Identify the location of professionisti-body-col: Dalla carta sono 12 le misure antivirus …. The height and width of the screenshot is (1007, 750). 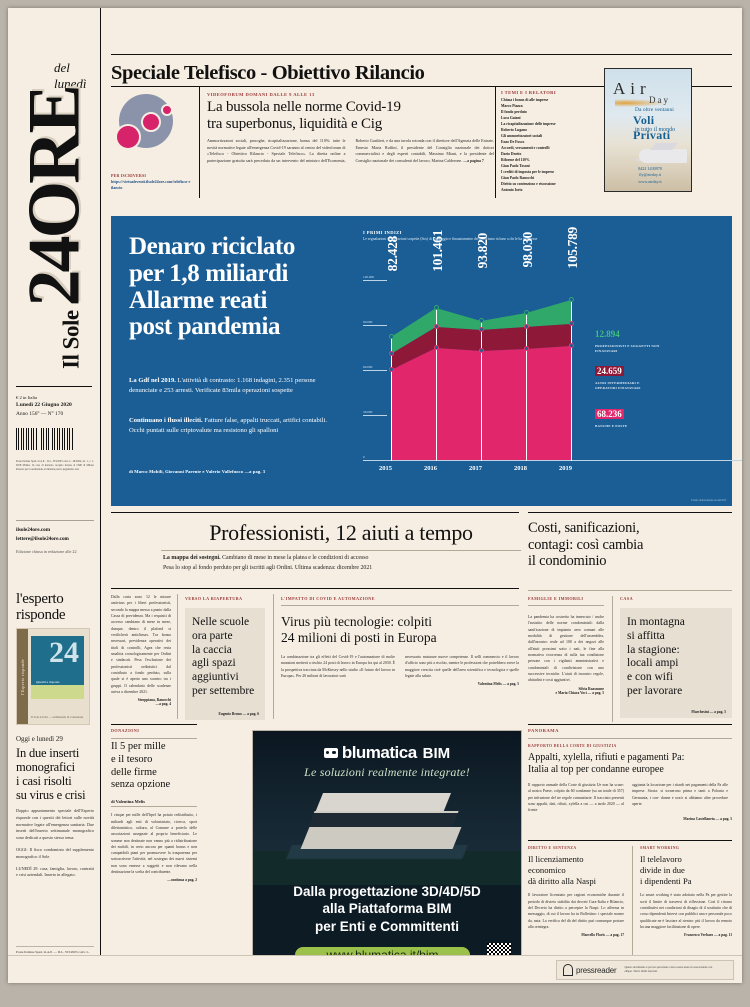
(141, 650).